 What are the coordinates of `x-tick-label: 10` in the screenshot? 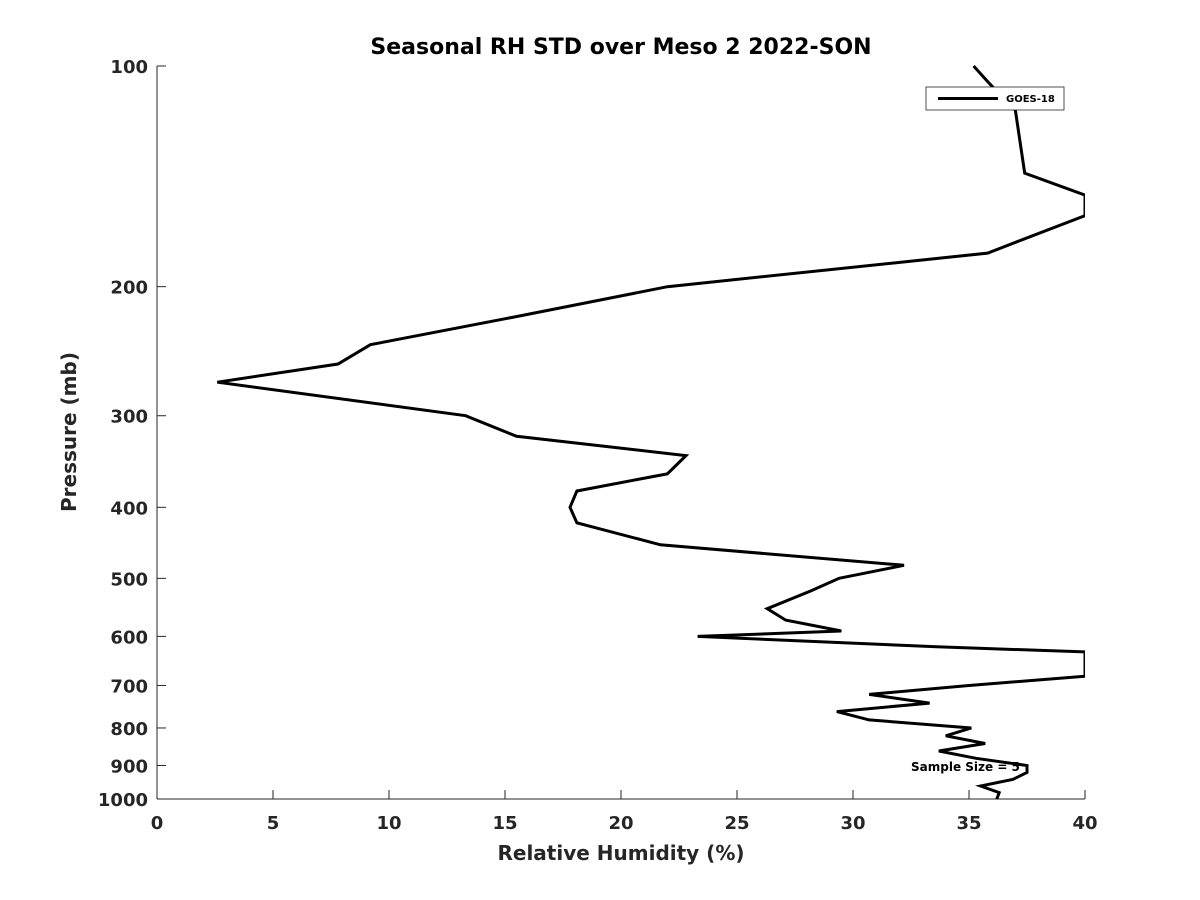 It's located at (388, 823).